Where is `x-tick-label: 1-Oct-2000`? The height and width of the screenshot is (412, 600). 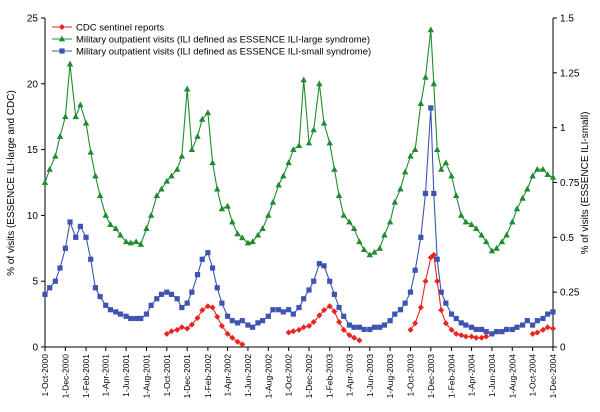
x-tick-label: 1-Oct-2000 is located at coordinates (45, 375).